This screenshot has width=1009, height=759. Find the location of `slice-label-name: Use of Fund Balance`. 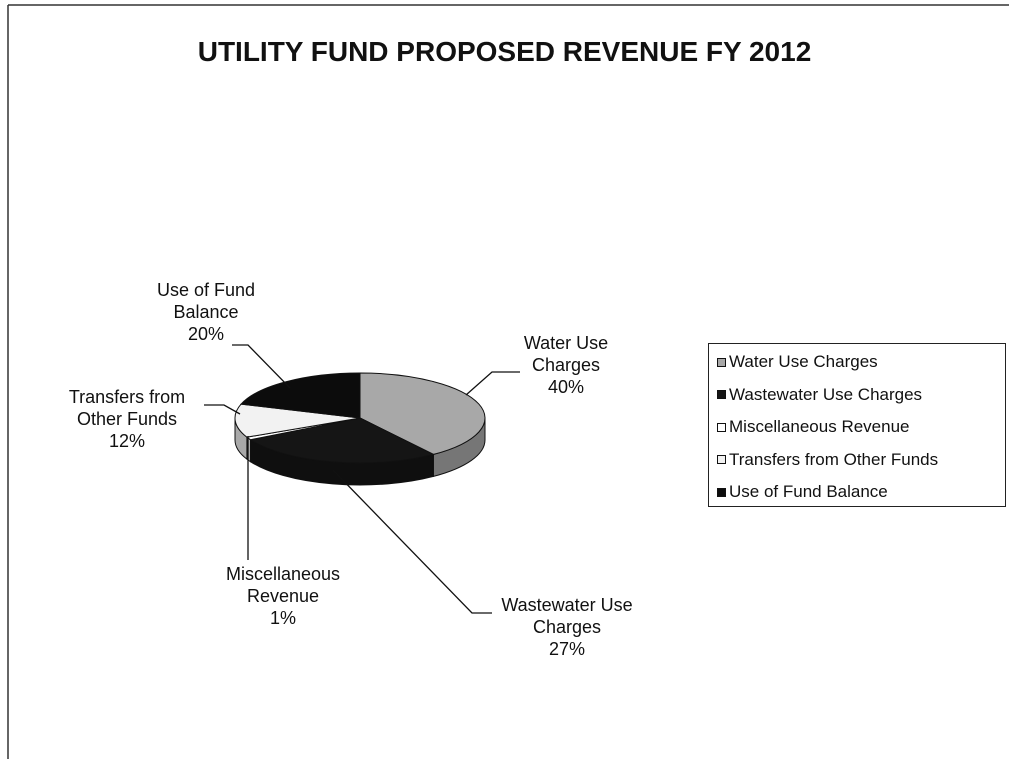

slice-label-name: Use of Fund Balance is located at coordinates (206, 301).